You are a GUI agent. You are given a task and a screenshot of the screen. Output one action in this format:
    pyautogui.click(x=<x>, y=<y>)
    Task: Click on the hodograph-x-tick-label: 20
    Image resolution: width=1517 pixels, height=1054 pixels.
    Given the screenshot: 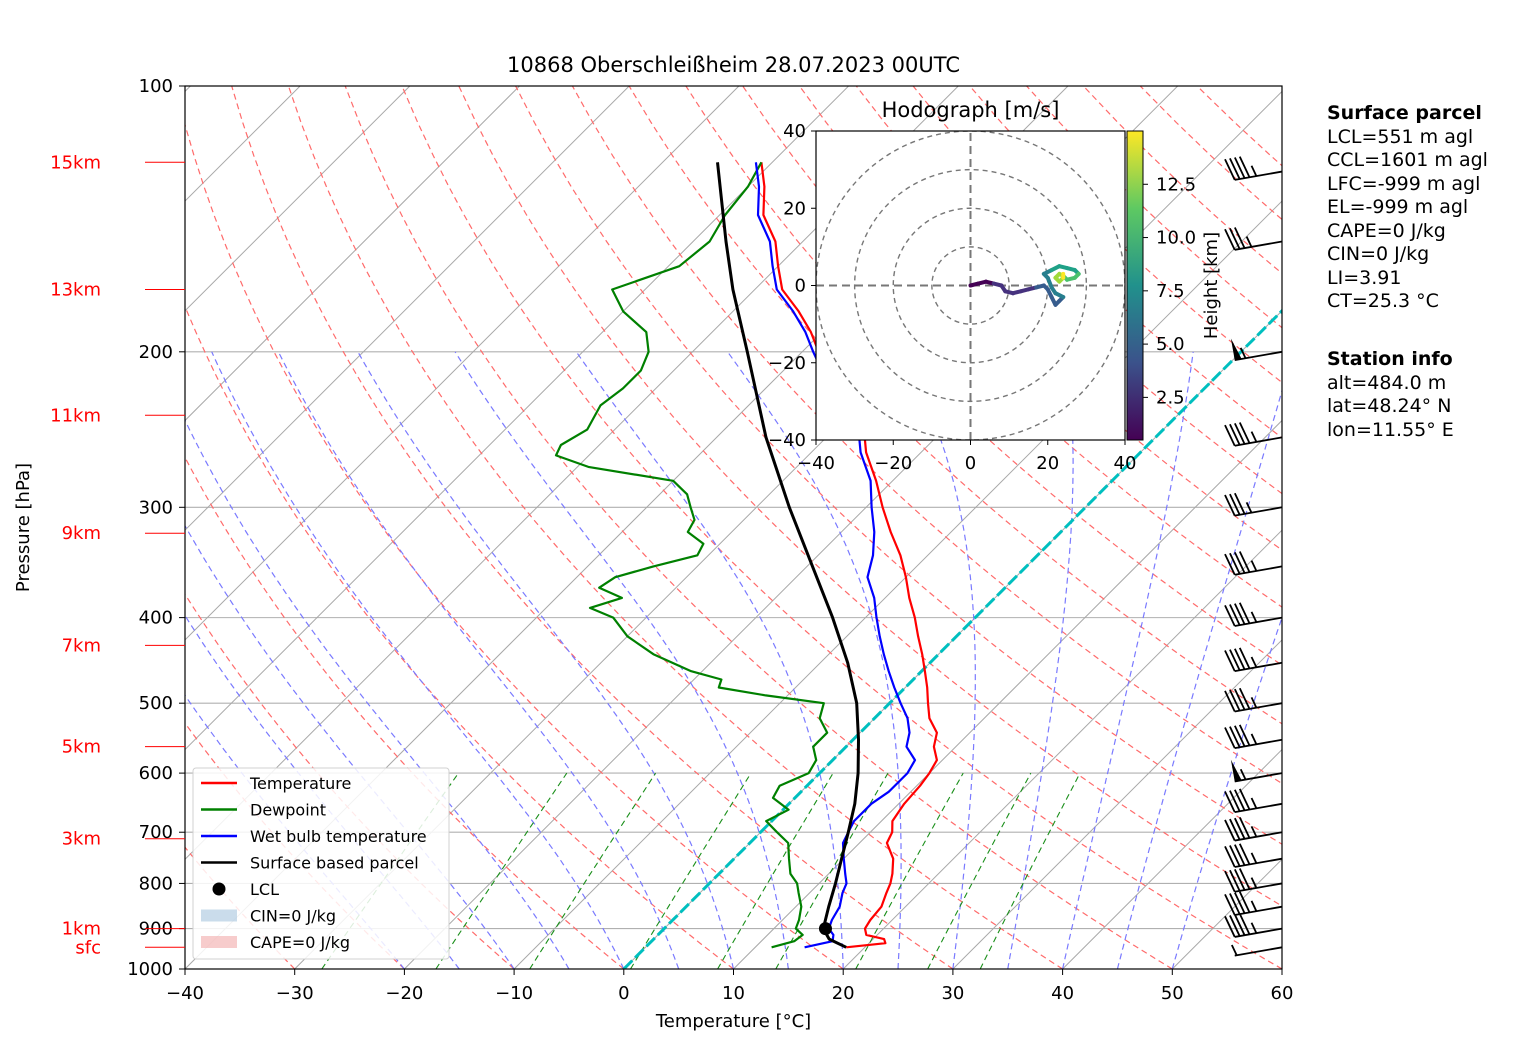 What is the action you would take?
    pyautogui.click(x=1047, y=463)
    